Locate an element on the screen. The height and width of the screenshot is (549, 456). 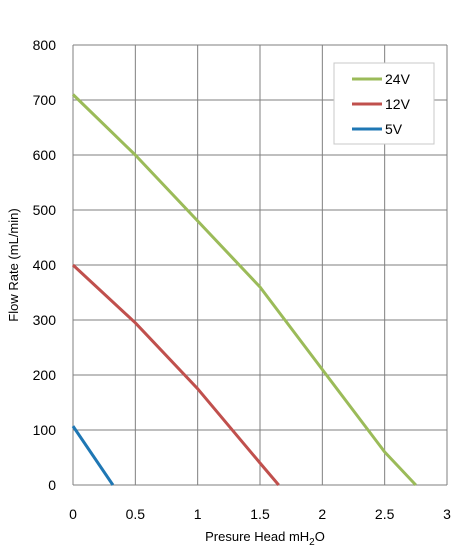
x-tick-label: 1 is located at coordinates (198, 514).